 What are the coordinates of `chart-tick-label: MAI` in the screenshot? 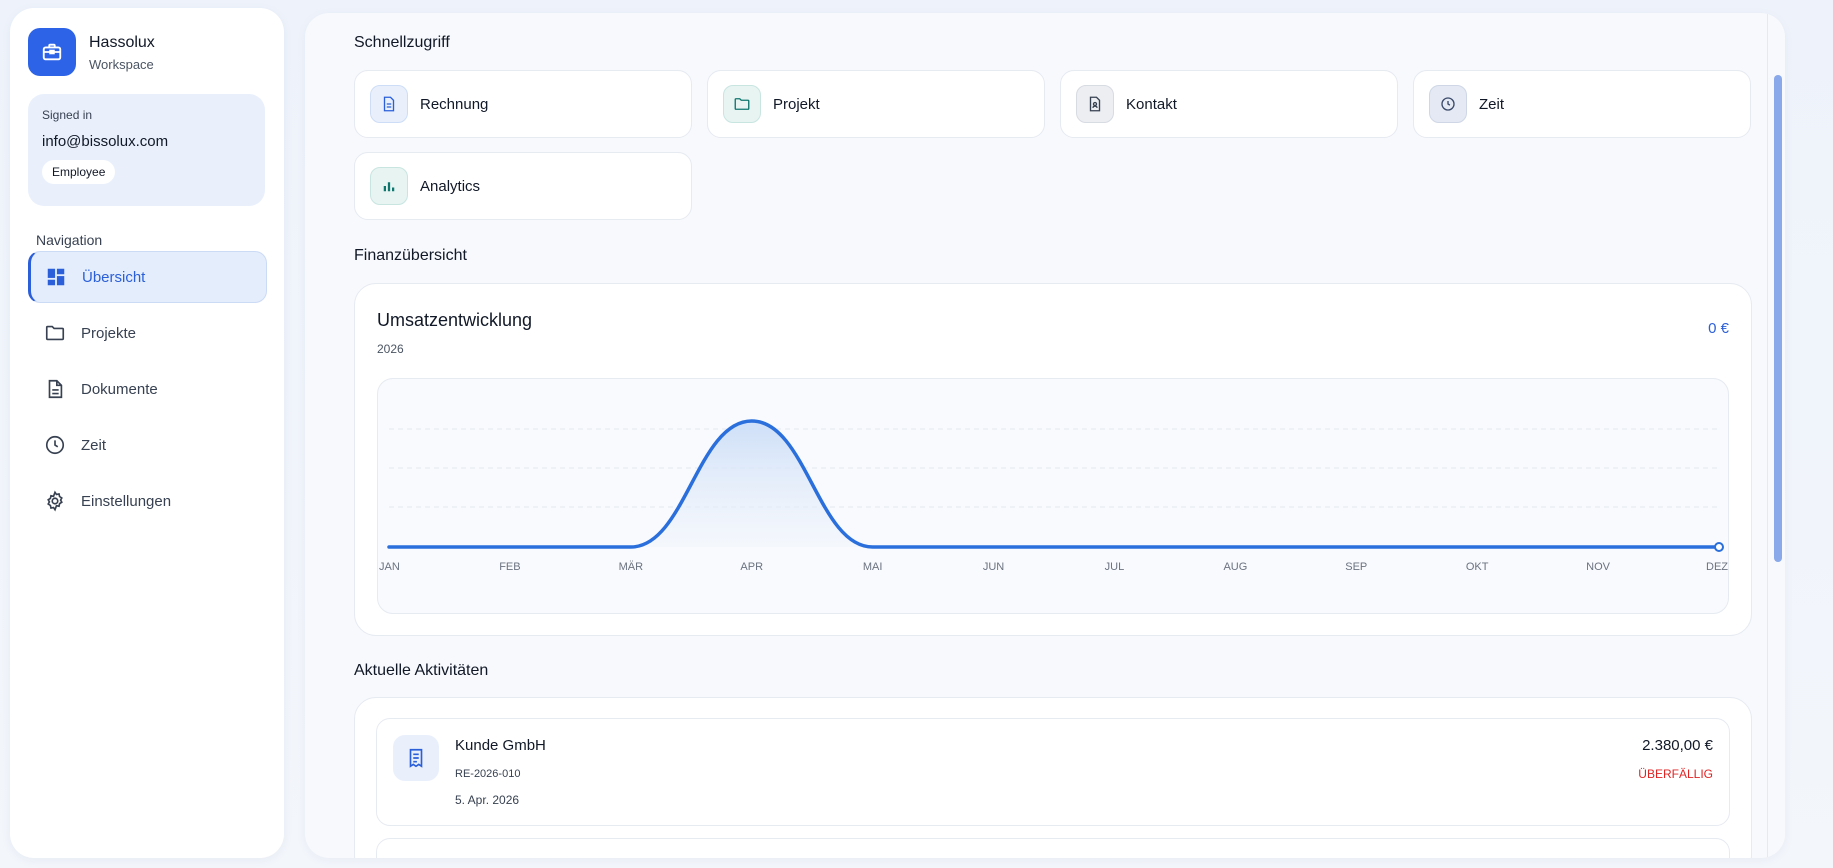 It's located at (873, 567).